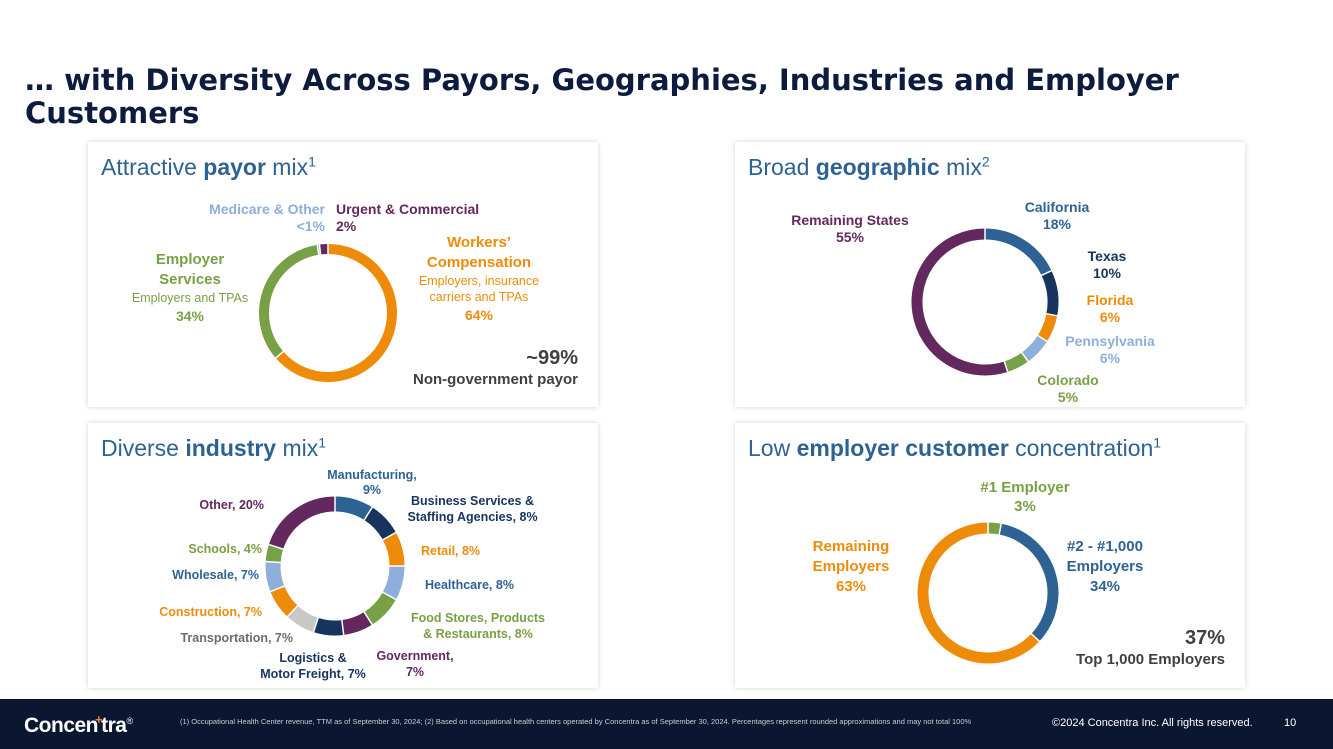 This screenshot has height=749, width=1333. What do you see at coordinates (415, 664) in the screenshot?
I see `government-label: Government, 7%` at bounding box center [415, 664].